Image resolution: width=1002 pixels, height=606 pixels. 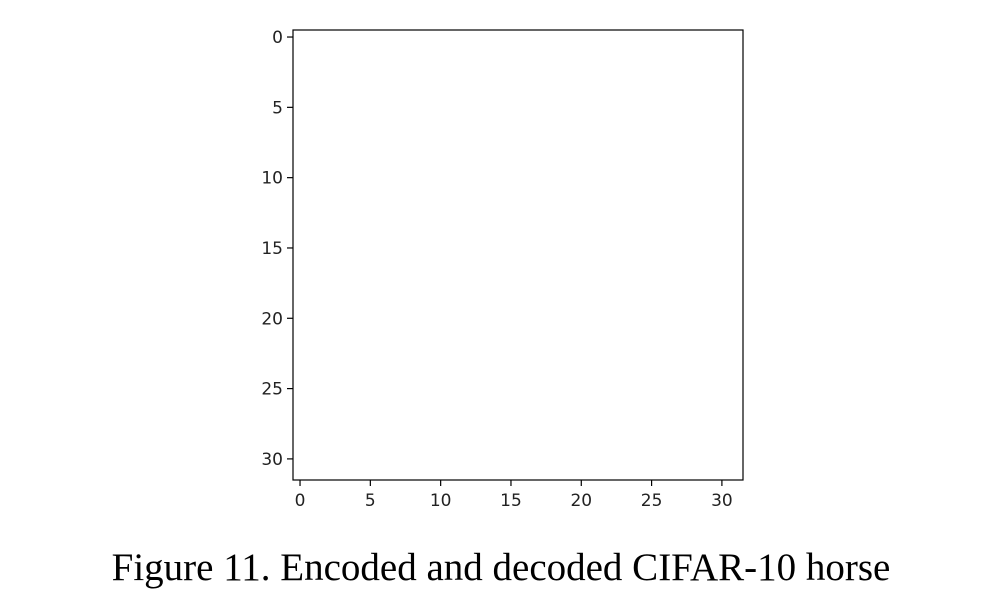 What do you see at coordinates (272, 249) in the screenshot?
I see `y-tick-label: 15` at bounding box center [272, 249].